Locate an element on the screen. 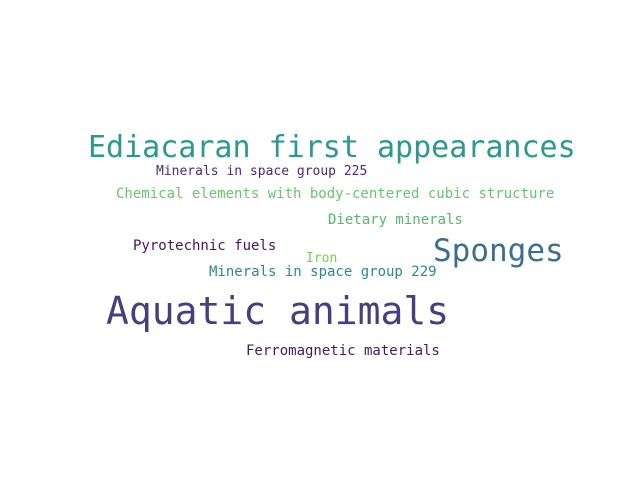 This screenshot has height=480, width=640. word-minerals-in-space-group-229: Minerals in space group 229 is located at coordinates (323, 272).